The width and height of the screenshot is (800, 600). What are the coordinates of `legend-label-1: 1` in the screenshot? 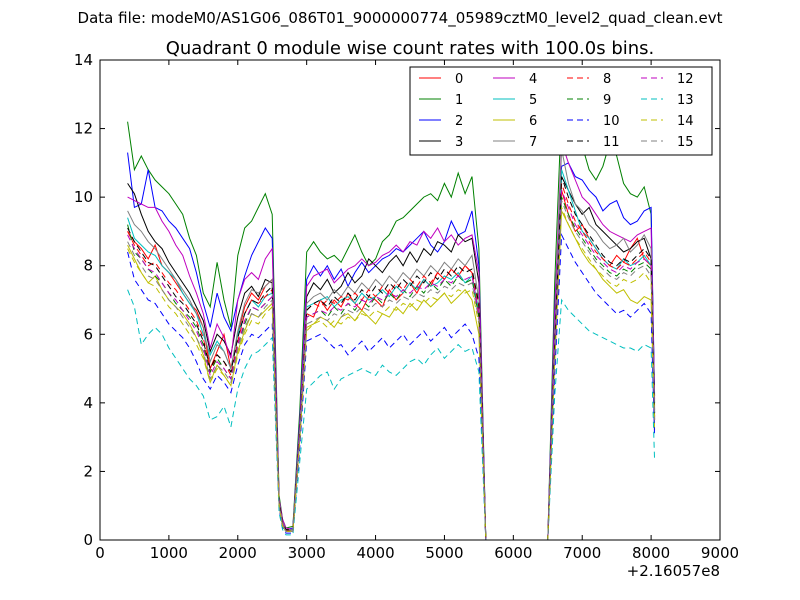 It's located at (459, 100).